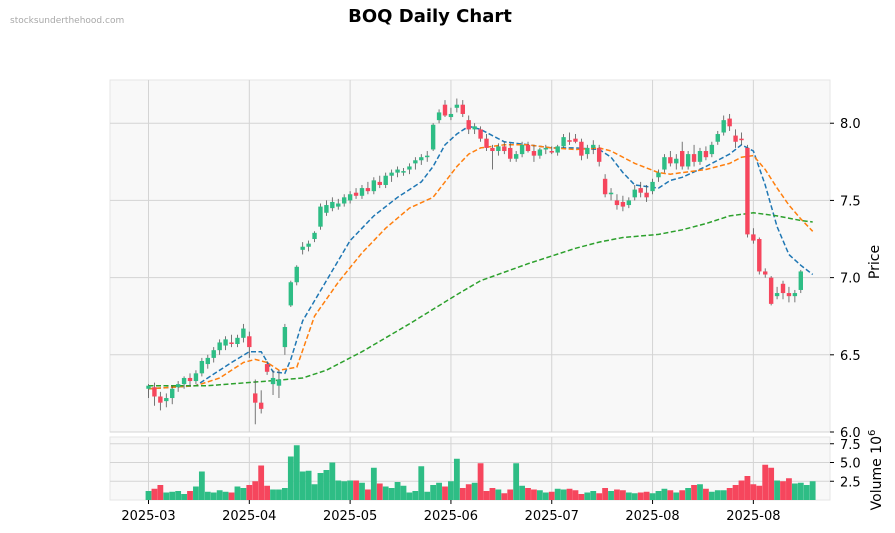 This screenshot has width=895, height=533. I want to click on price-tick-label: 7.0, so click(850, 279).